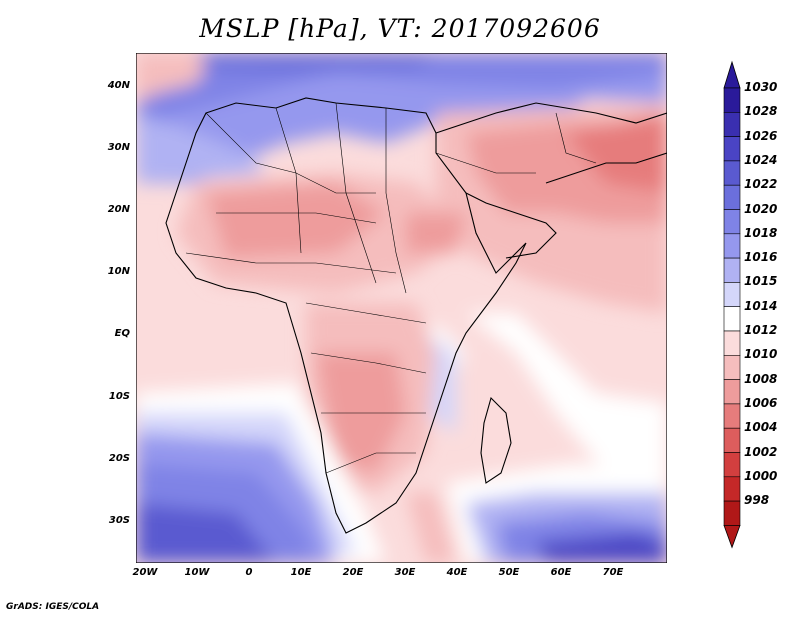 The width and height of the screenshot is (800, 618). Describe the element at coordinates (400, 28) in the screenshot. I see `map-title: MSLP [hPa], VT: 2017092606` at that location.